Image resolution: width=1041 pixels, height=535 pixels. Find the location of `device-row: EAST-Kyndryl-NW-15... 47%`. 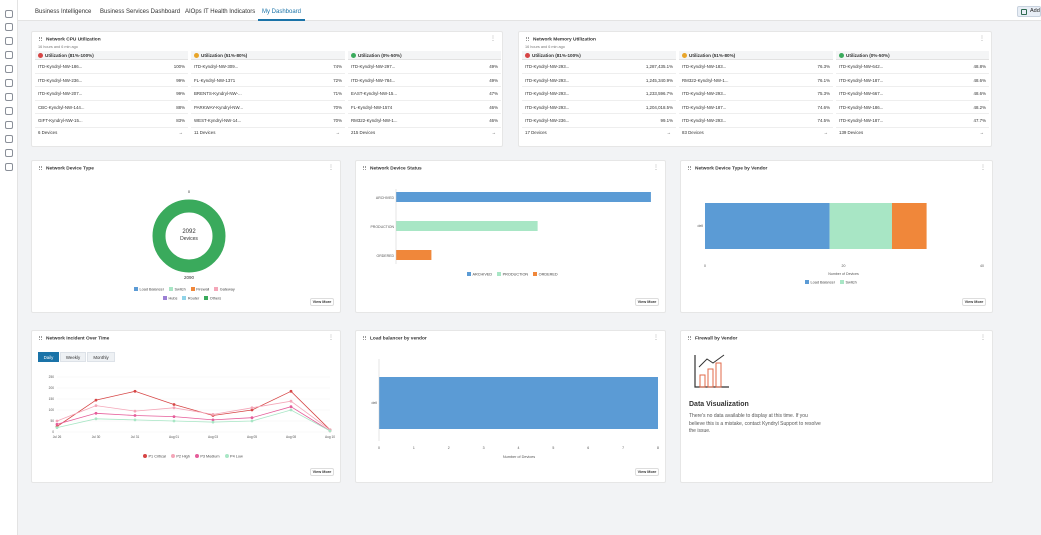

device-row: EAST-Kyndryl-NW-15... 47% is located at coordinates (424, 94).